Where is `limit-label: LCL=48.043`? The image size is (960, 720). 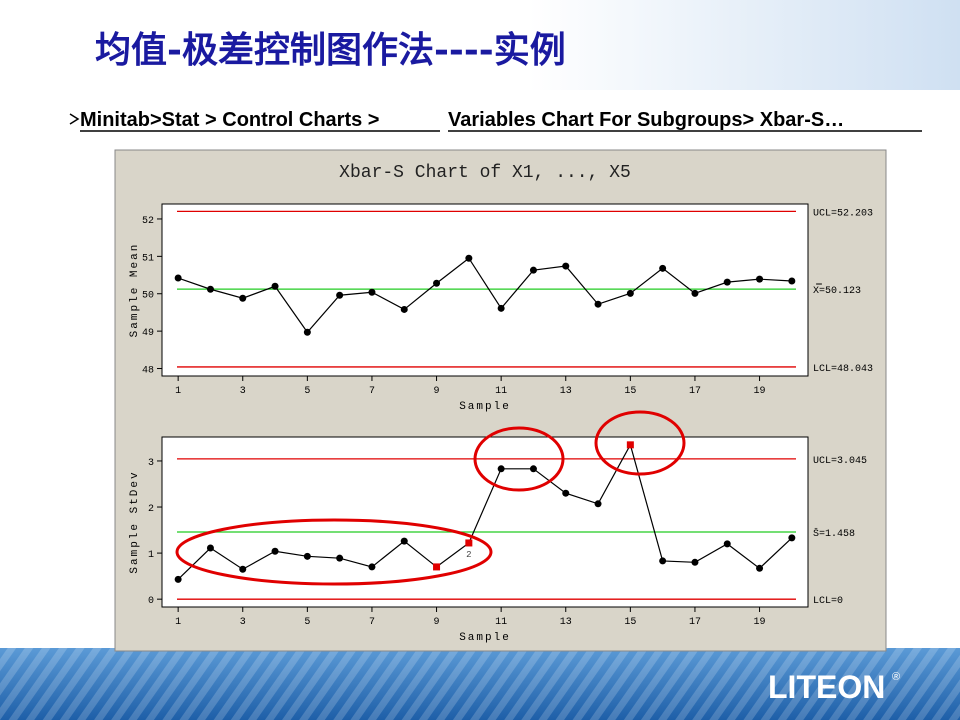
limit-label: LCL=48.043 is located at coordinates (843, 369).